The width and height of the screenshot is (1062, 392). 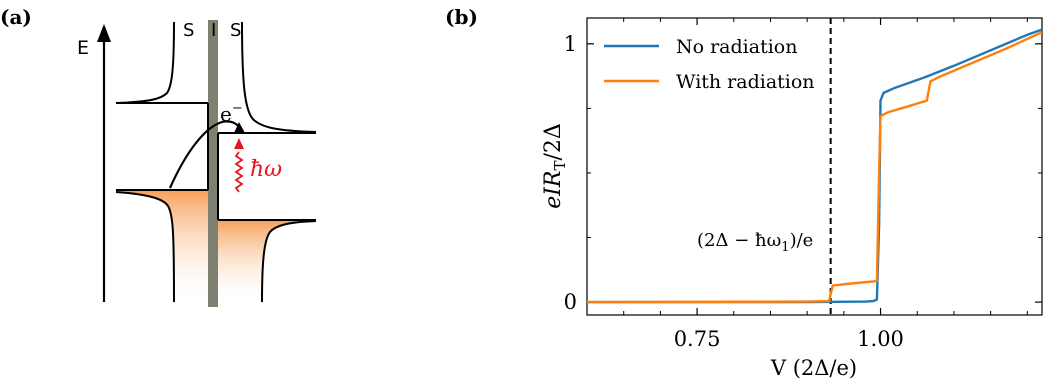 I want to click on junction-label-right-s: S, so click(x=235, y=30).